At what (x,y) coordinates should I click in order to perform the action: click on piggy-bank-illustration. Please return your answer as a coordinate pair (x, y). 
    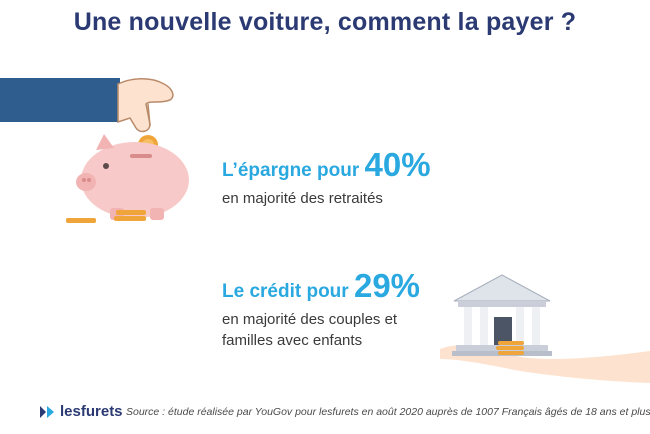
    Looking at the image, I should click on (94, 150).